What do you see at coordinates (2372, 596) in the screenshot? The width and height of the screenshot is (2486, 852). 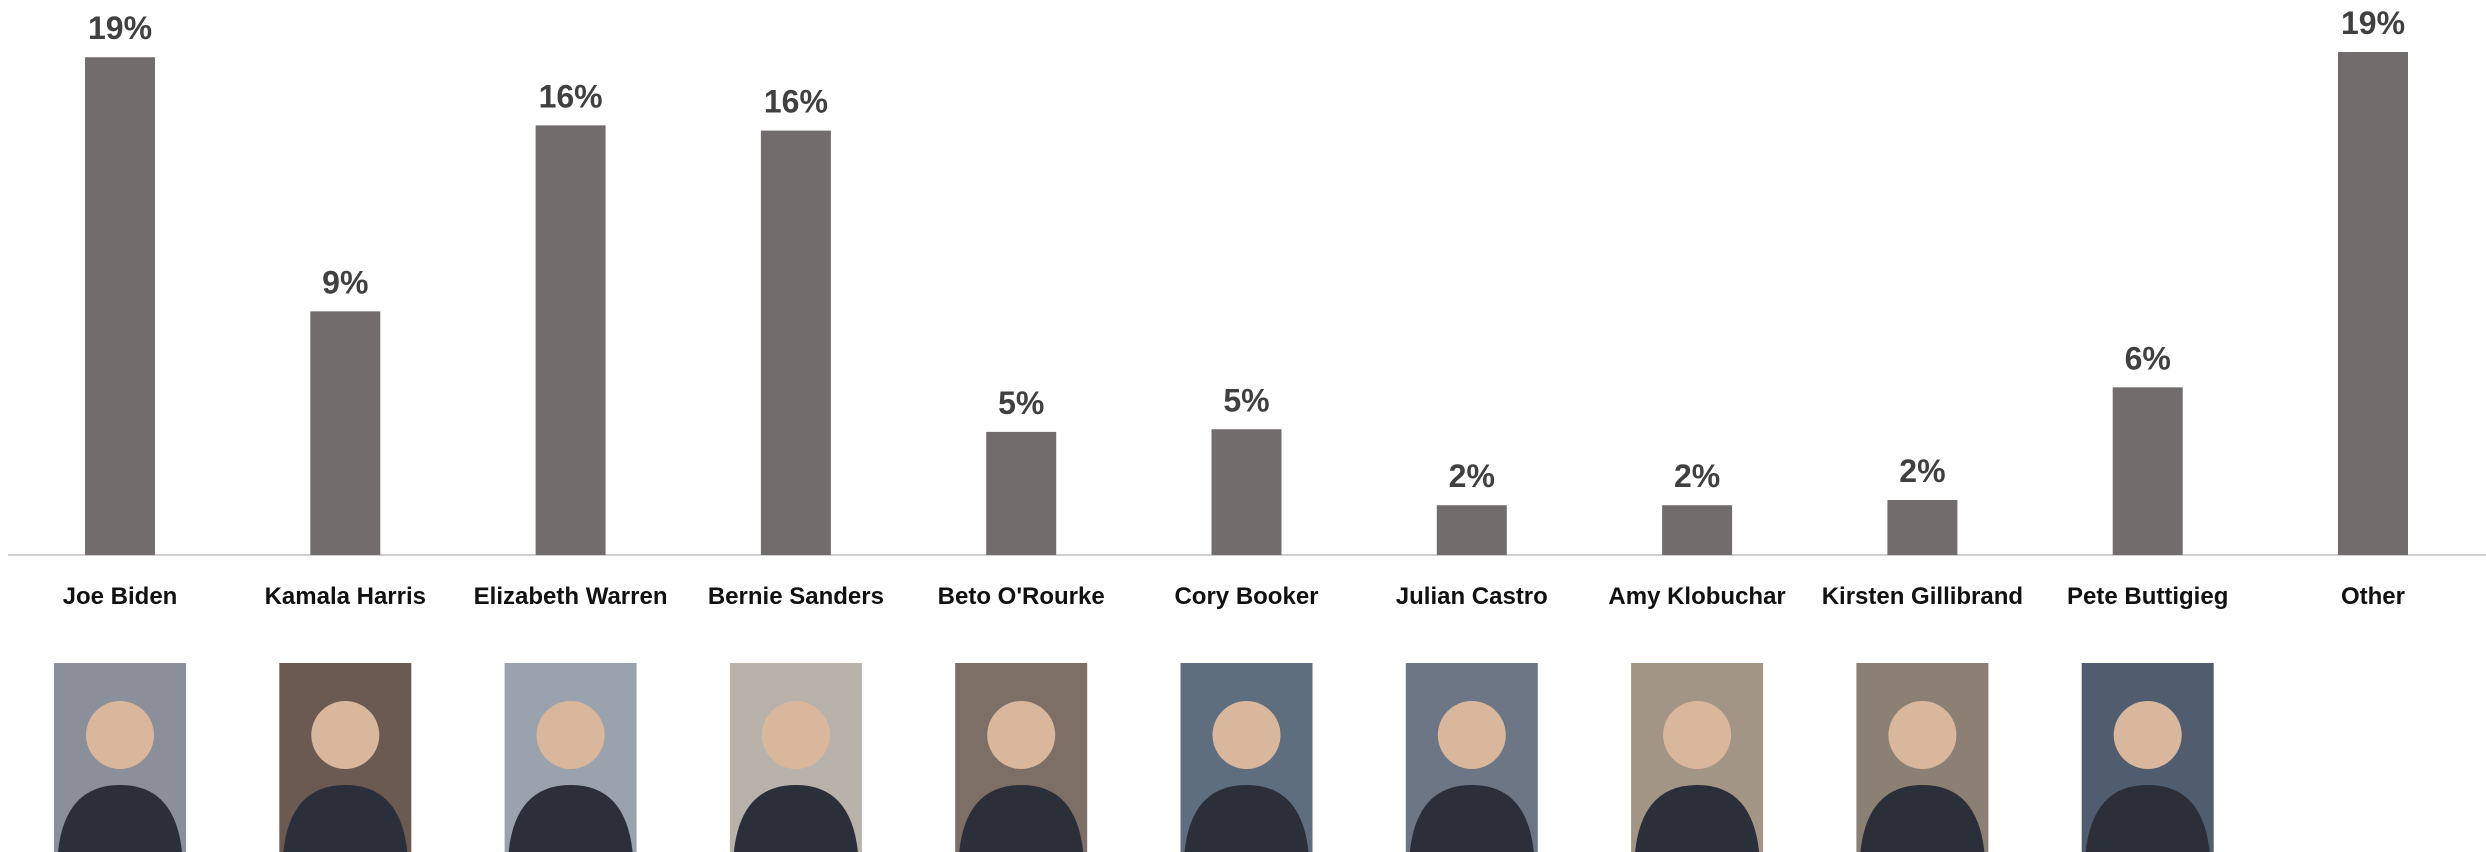 I see `category-label: Other` at bounding box center [2372, 596].